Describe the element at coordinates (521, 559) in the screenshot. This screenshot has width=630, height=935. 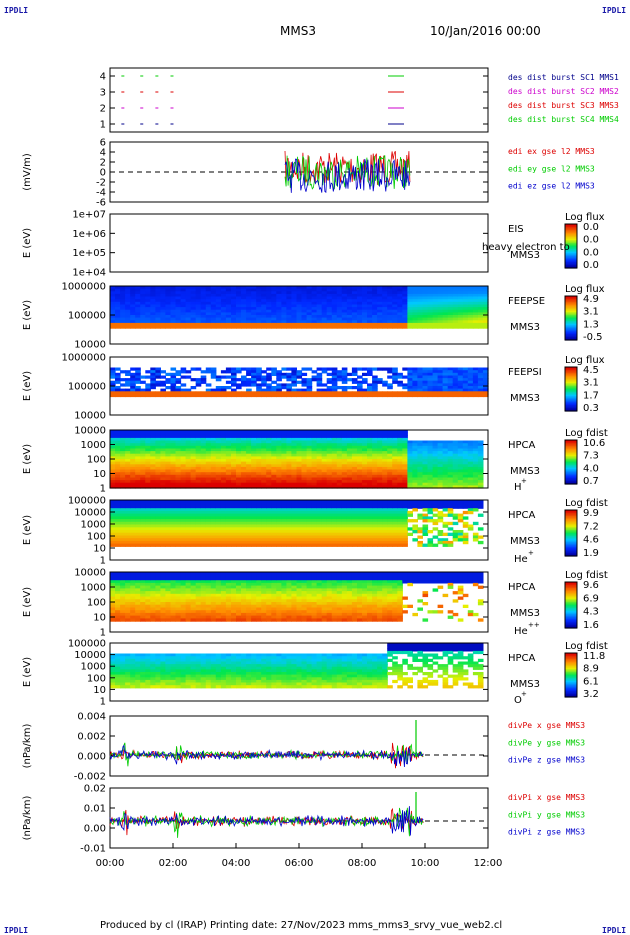
I see `species-label: He` at that location.